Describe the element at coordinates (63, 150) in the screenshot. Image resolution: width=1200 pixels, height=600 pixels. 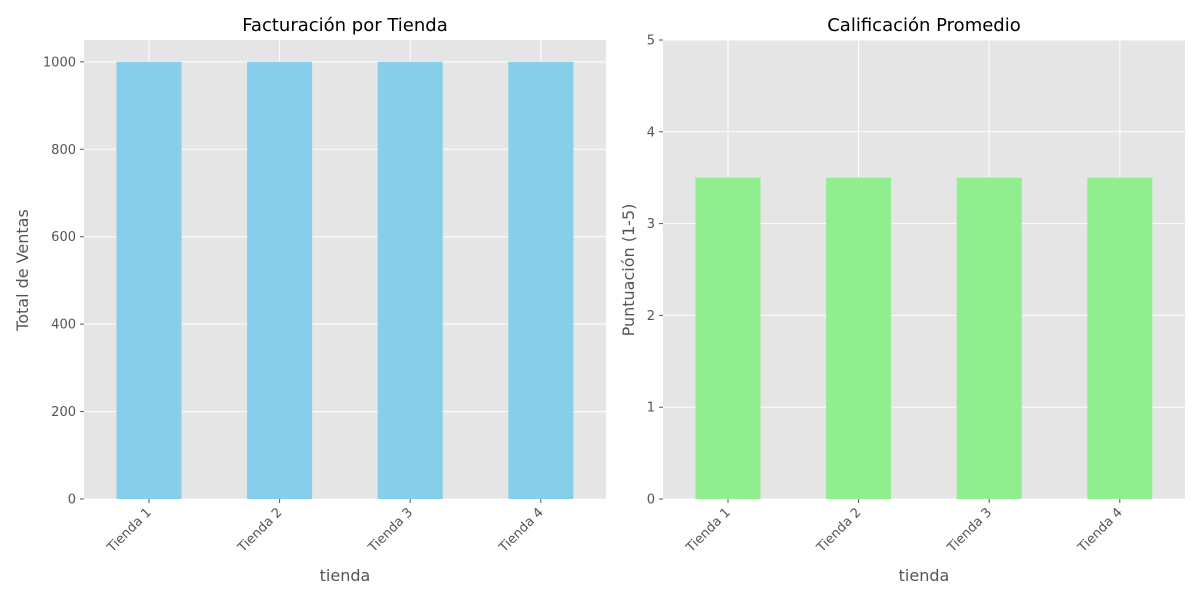
I see `y-tick-label: 800` at that location.